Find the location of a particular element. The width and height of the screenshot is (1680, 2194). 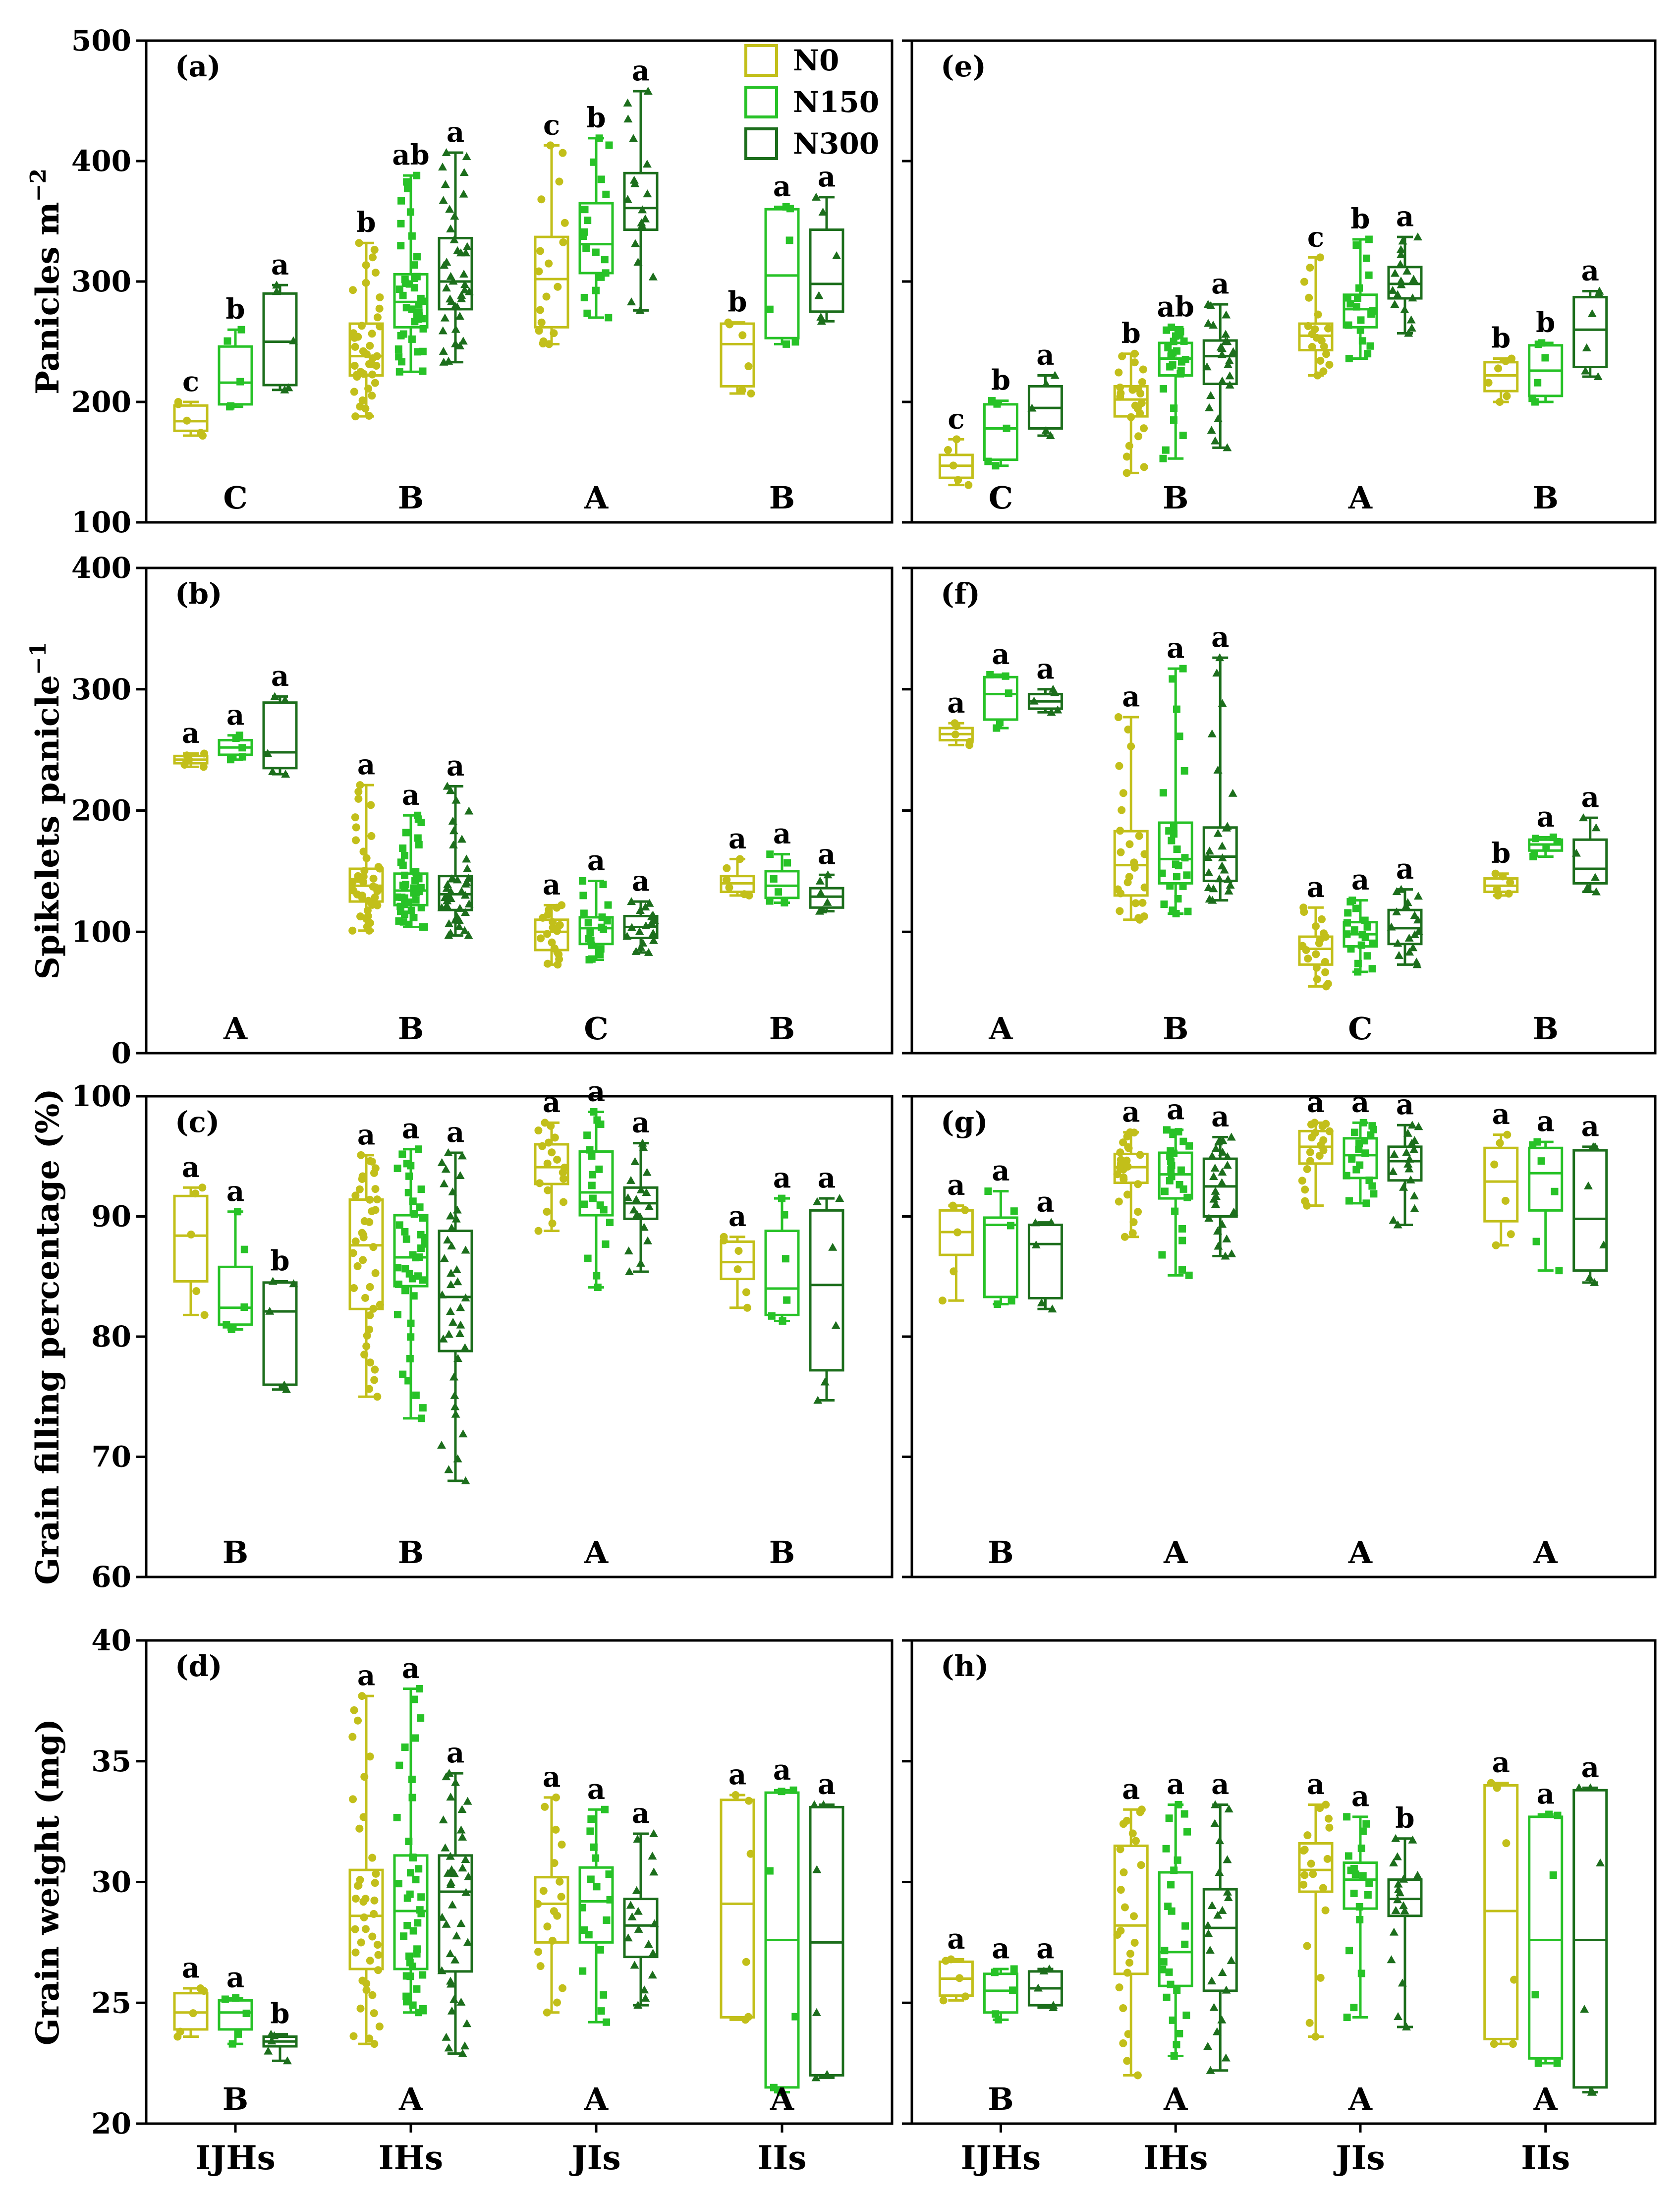

box-N300: b is located at coordinates (280, 2031).